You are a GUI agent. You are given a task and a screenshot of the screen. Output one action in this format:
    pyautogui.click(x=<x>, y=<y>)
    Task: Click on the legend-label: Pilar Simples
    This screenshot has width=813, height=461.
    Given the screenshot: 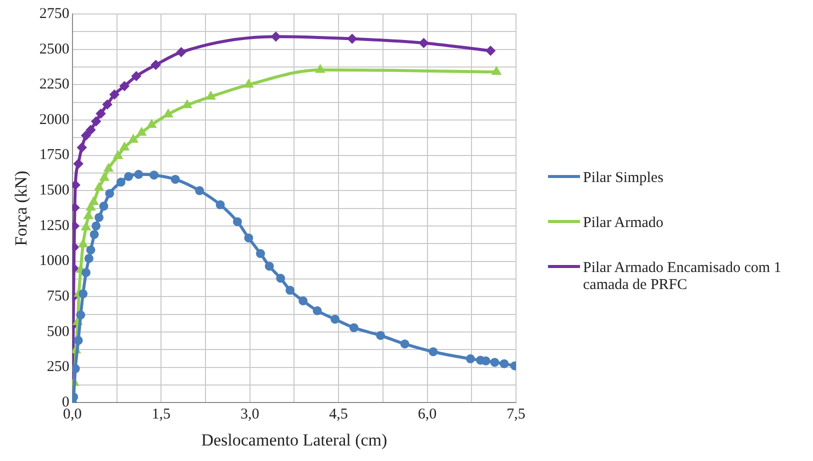 What is the action you would take?
    pyautogui.click(x=623, y=178)
    